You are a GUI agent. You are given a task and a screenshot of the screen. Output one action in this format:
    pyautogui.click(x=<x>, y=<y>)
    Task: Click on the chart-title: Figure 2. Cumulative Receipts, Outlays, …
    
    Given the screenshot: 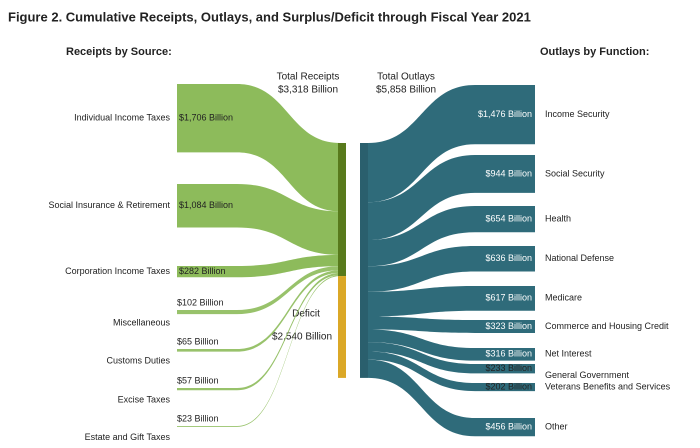 What is the action you would take?
    pyautogui.click(x=269, y=16)
    